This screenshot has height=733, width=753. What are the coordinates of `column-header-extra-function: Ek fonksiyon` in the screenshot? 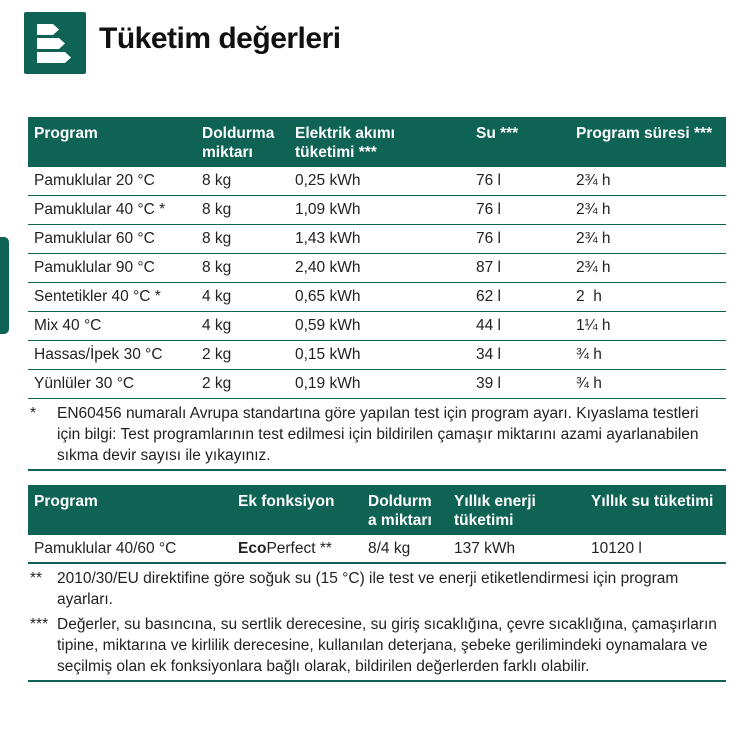 It's located at (286, 501).